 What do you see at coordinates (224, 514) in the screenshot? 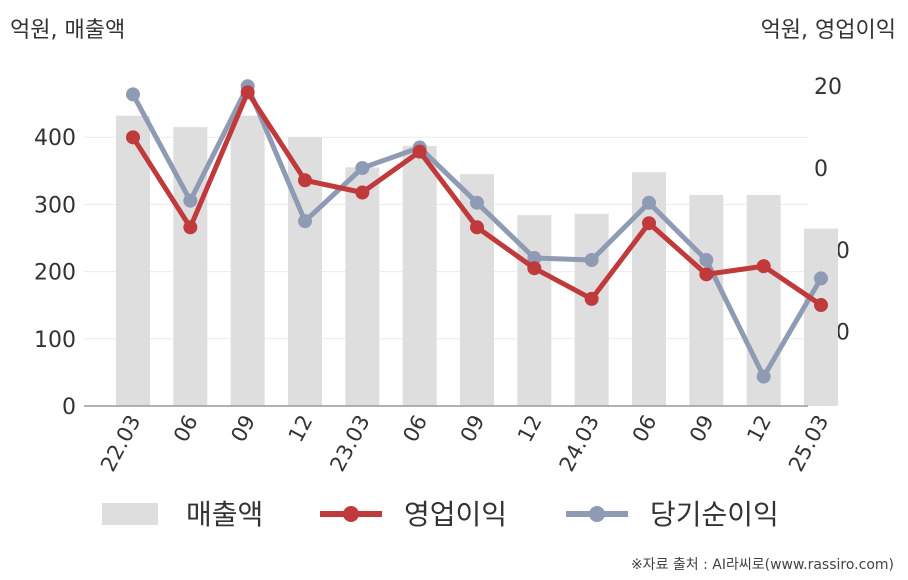
I see `legend-label: 매출액` at bounding box center [224, 514].